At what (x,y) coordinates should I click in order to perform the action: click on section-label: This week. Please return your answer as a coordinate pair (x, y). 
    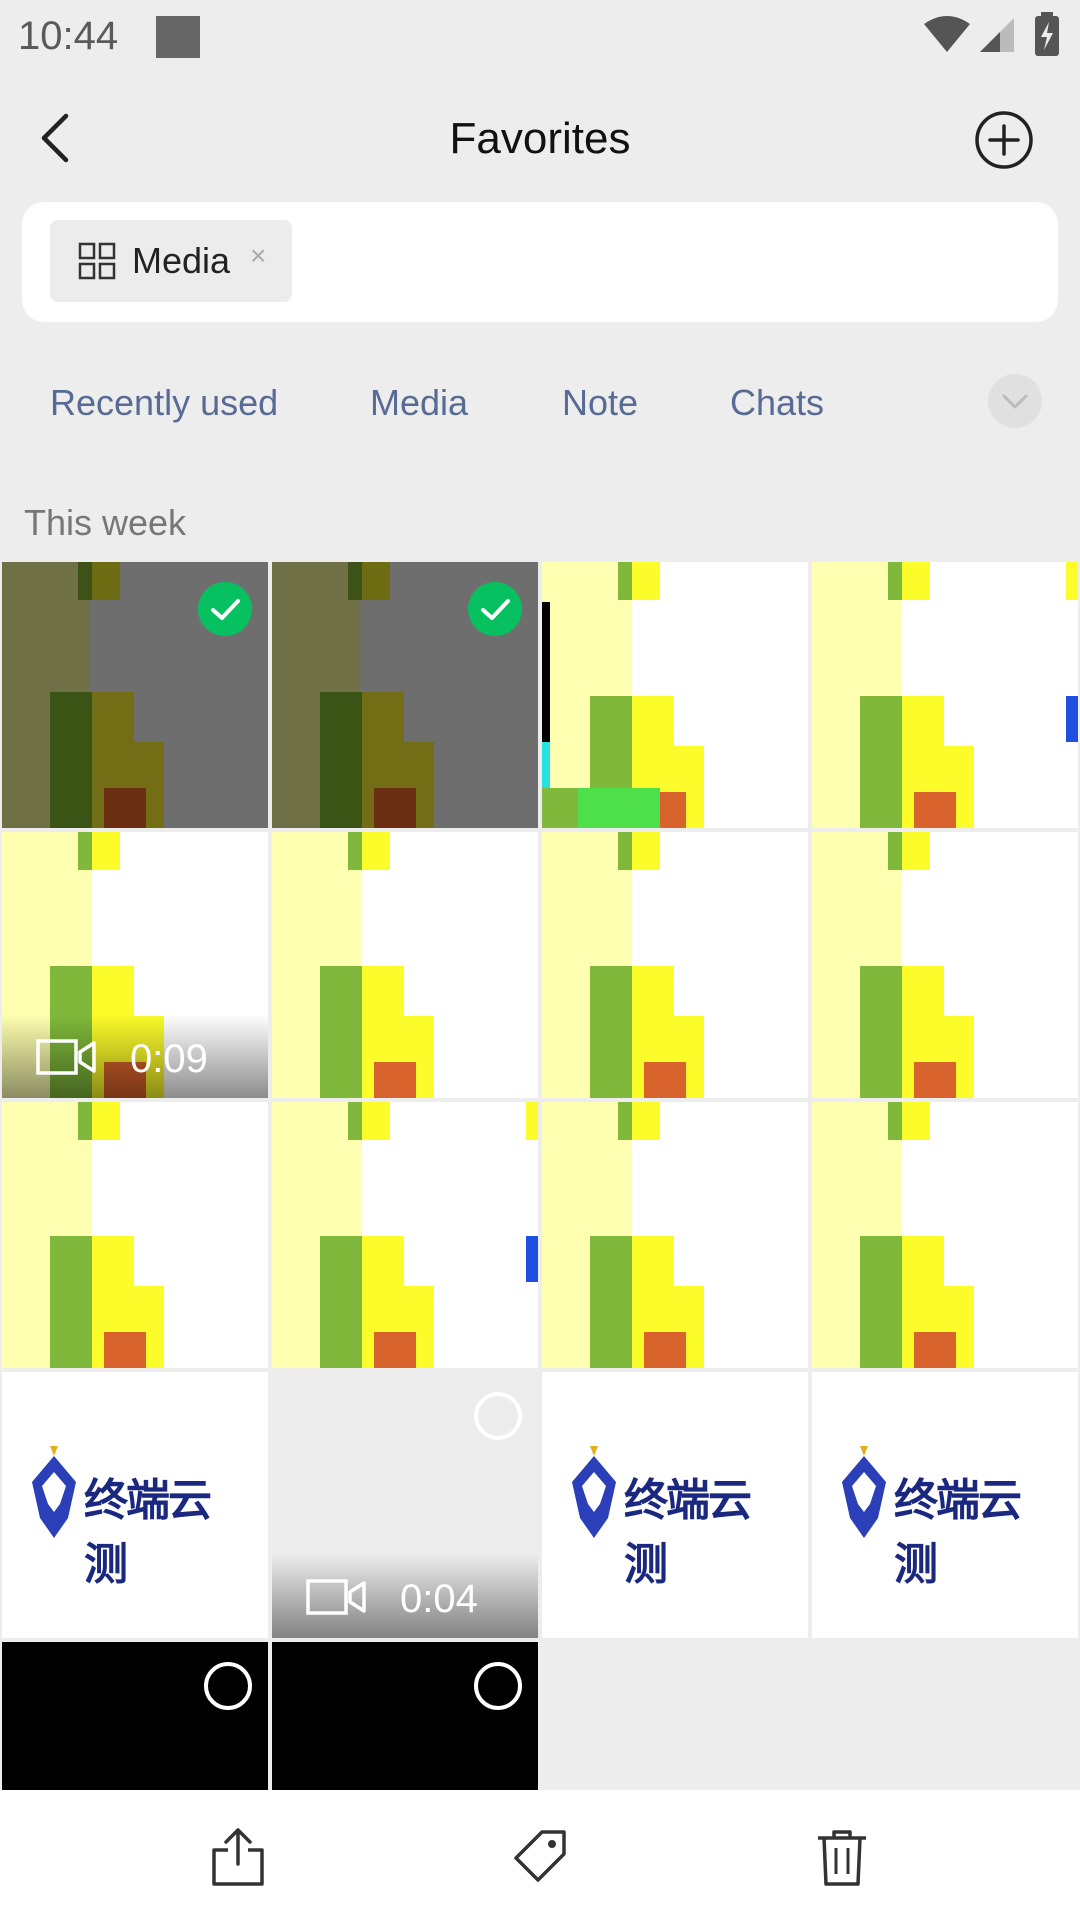
    Looking at the image, I should click on (105, 522).